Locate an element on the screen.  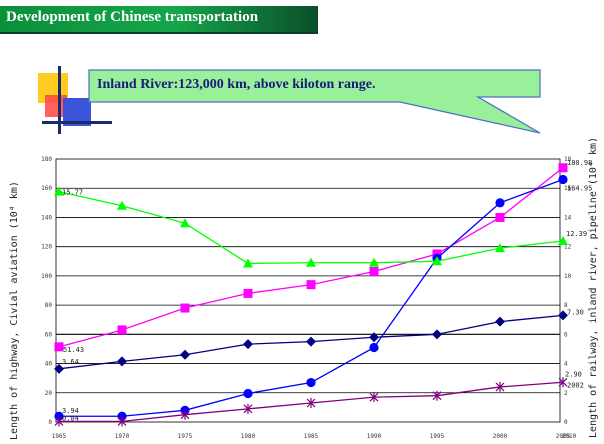
y-right-tick-label: 10 is located at coordinates (568, 276).